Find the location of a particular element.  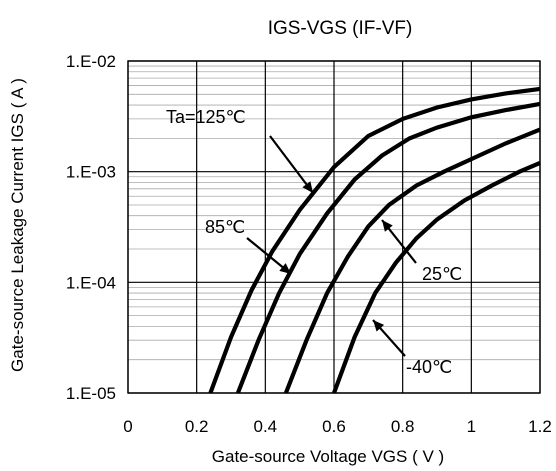

y-tick-label: 1.E-04 is located at coordinates (91, 282).